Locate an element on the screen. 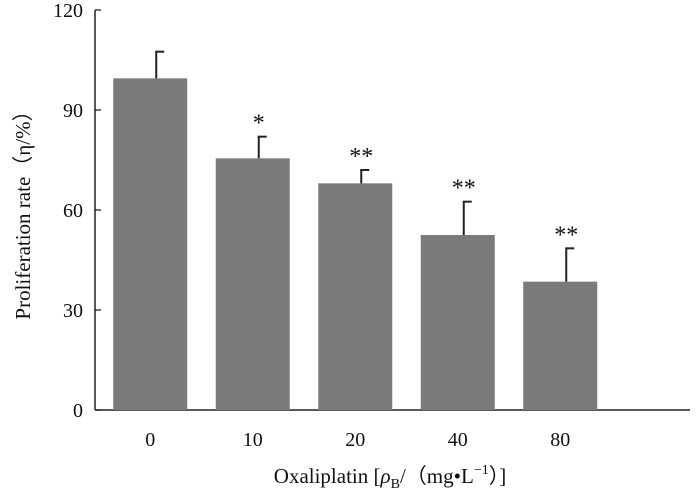  y-tick-label: 0 is located at coordinates (78, 411).